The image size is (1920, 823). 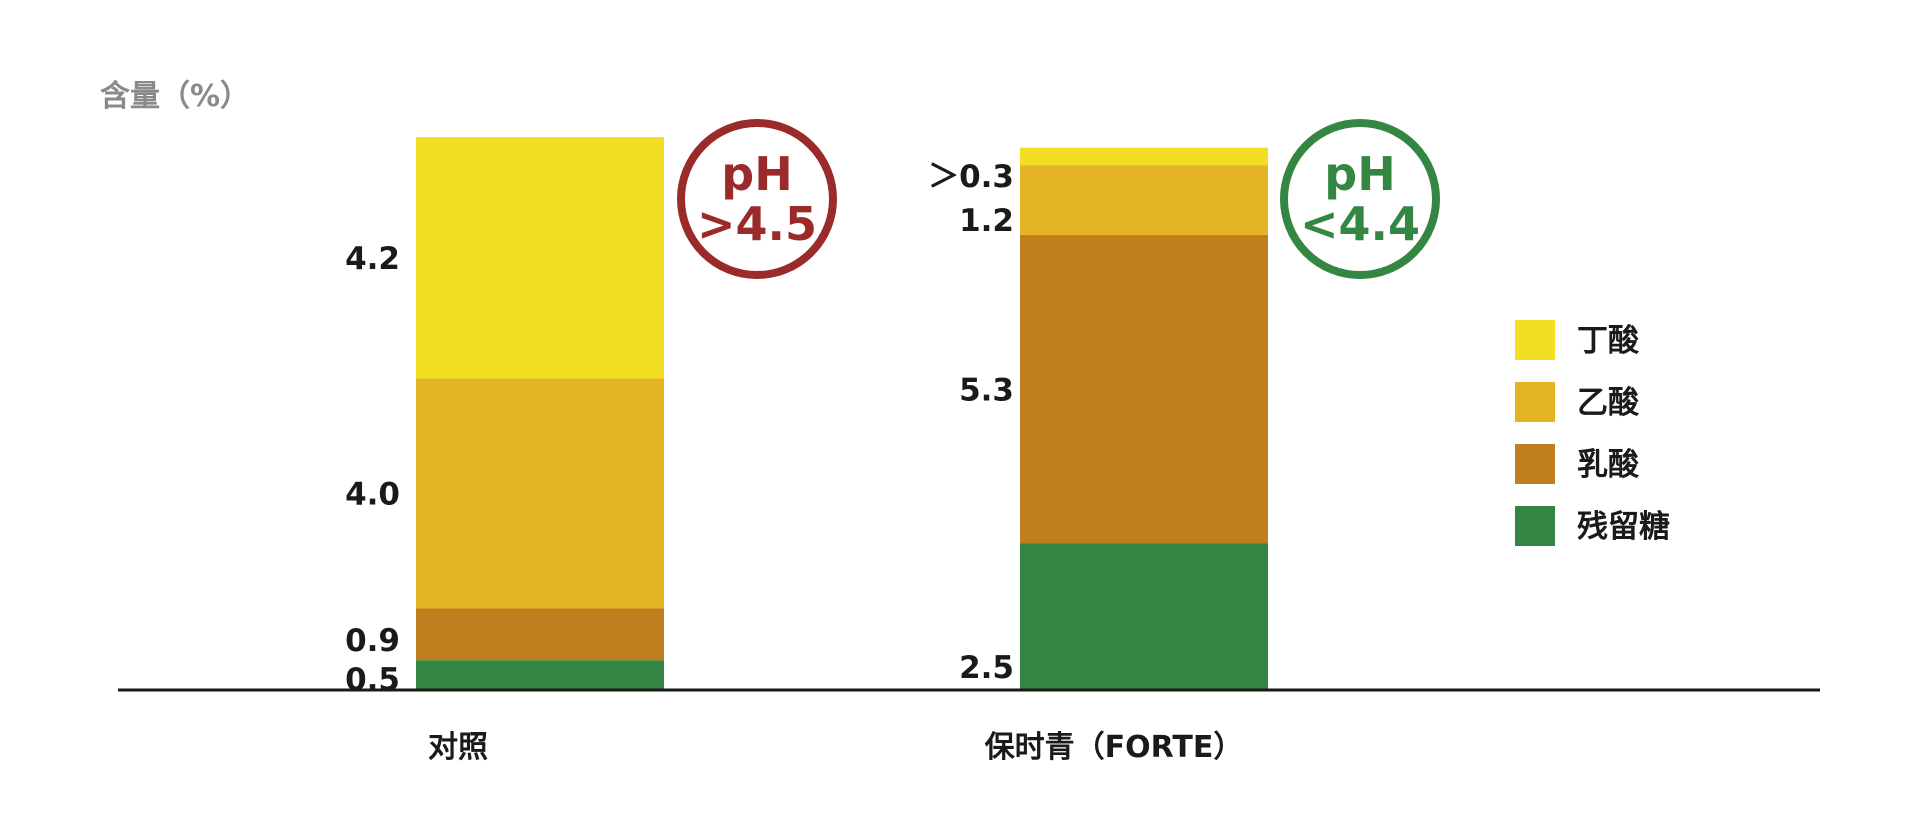 I want to click on value-label-2-1: 2.5, so click(x=986, y=668).